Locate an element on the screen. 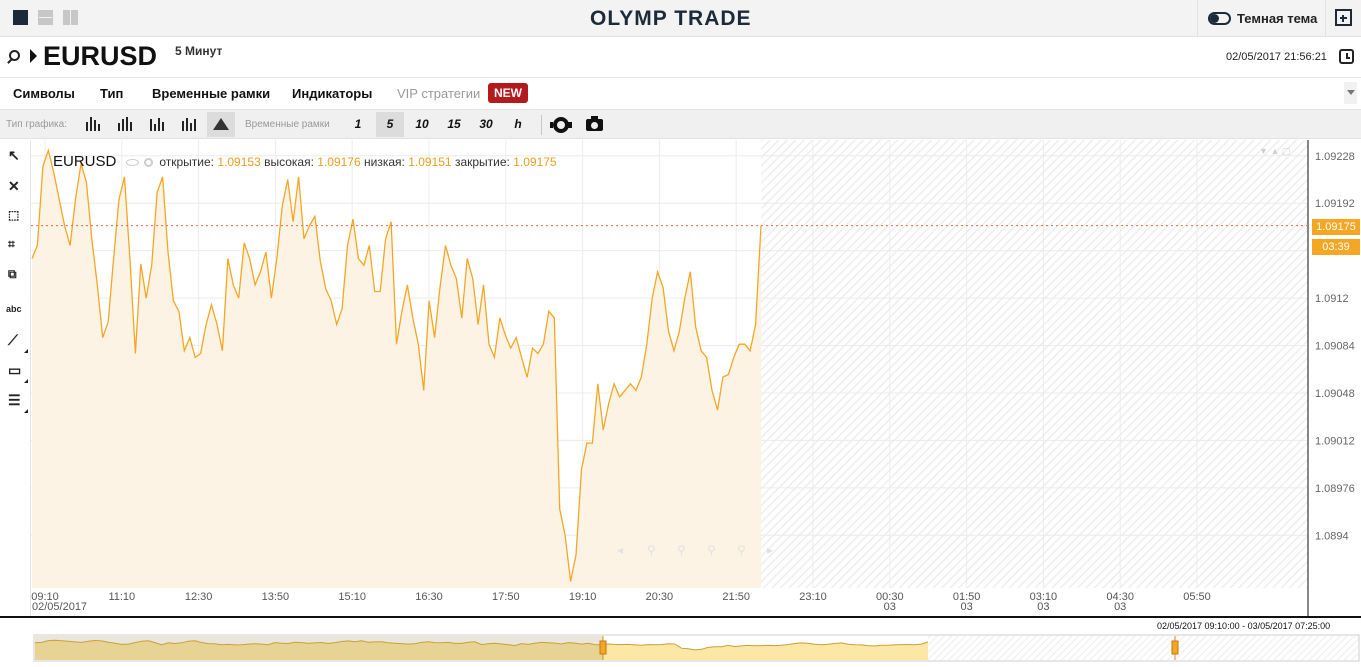 This screenshot has width=1361, height=667. submenu-corner-icon is located at coordinates (26, 351).